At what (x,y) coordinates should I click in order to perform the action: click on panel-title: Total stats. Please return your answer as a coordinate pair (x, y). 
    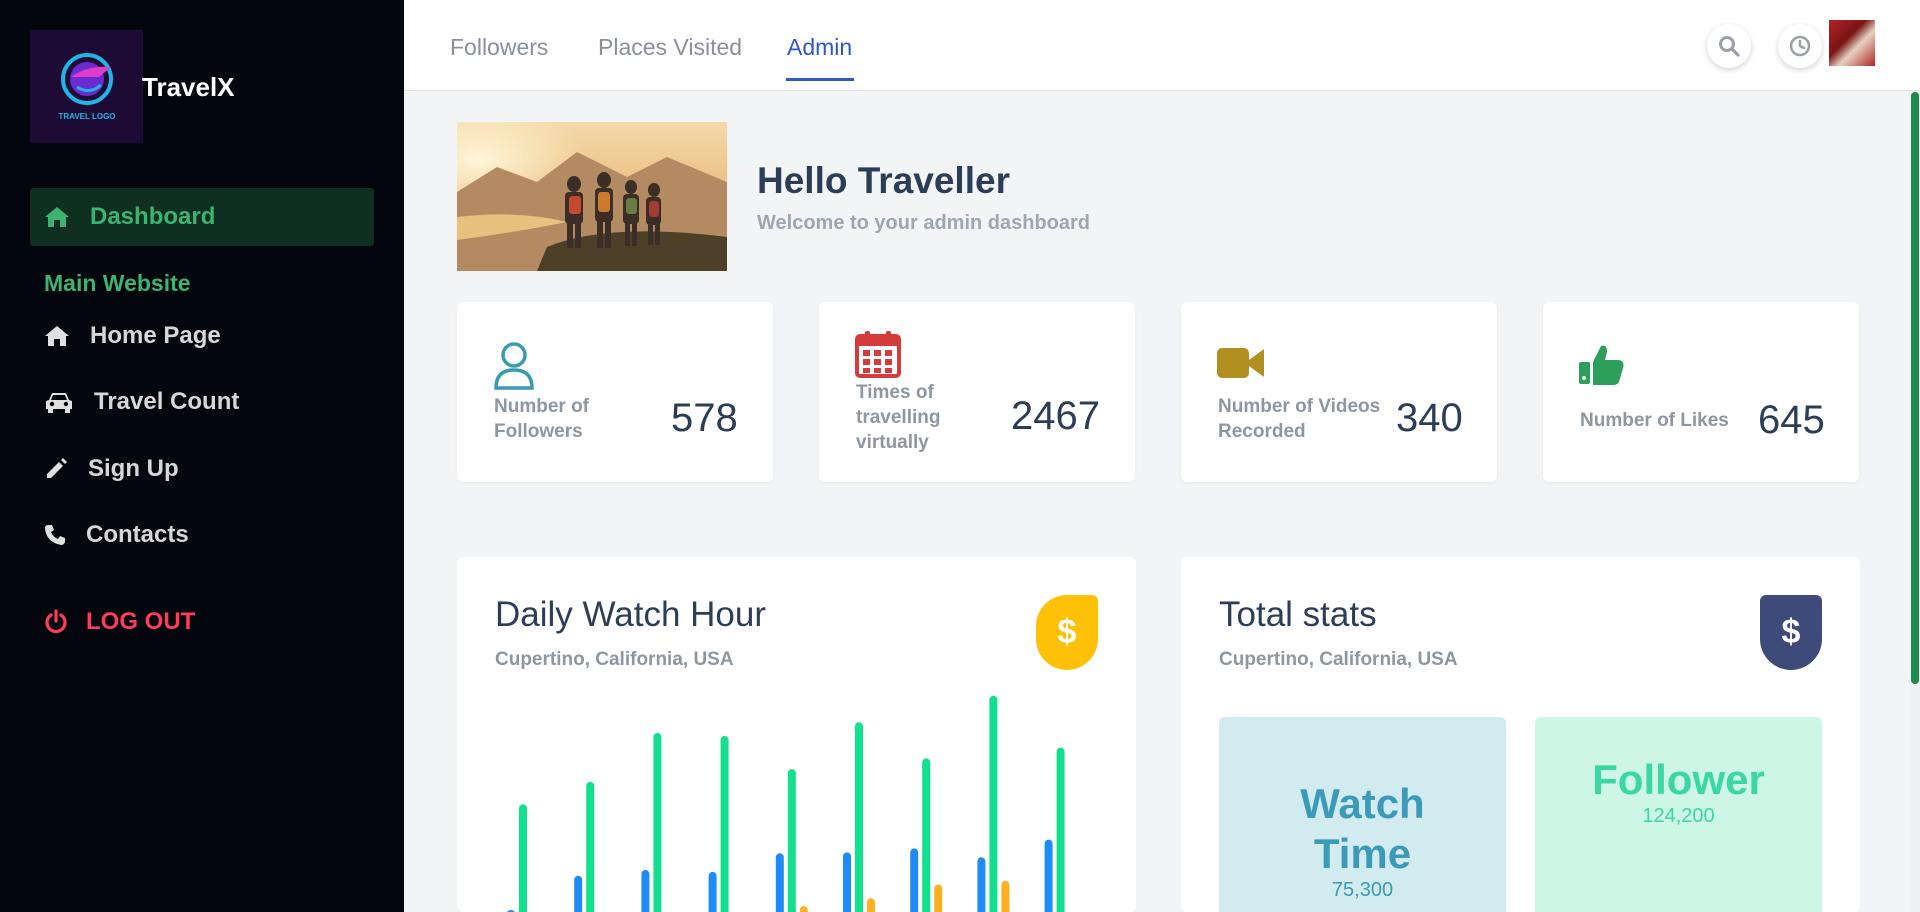
    Looking at the image, I should click on (1298, 614).